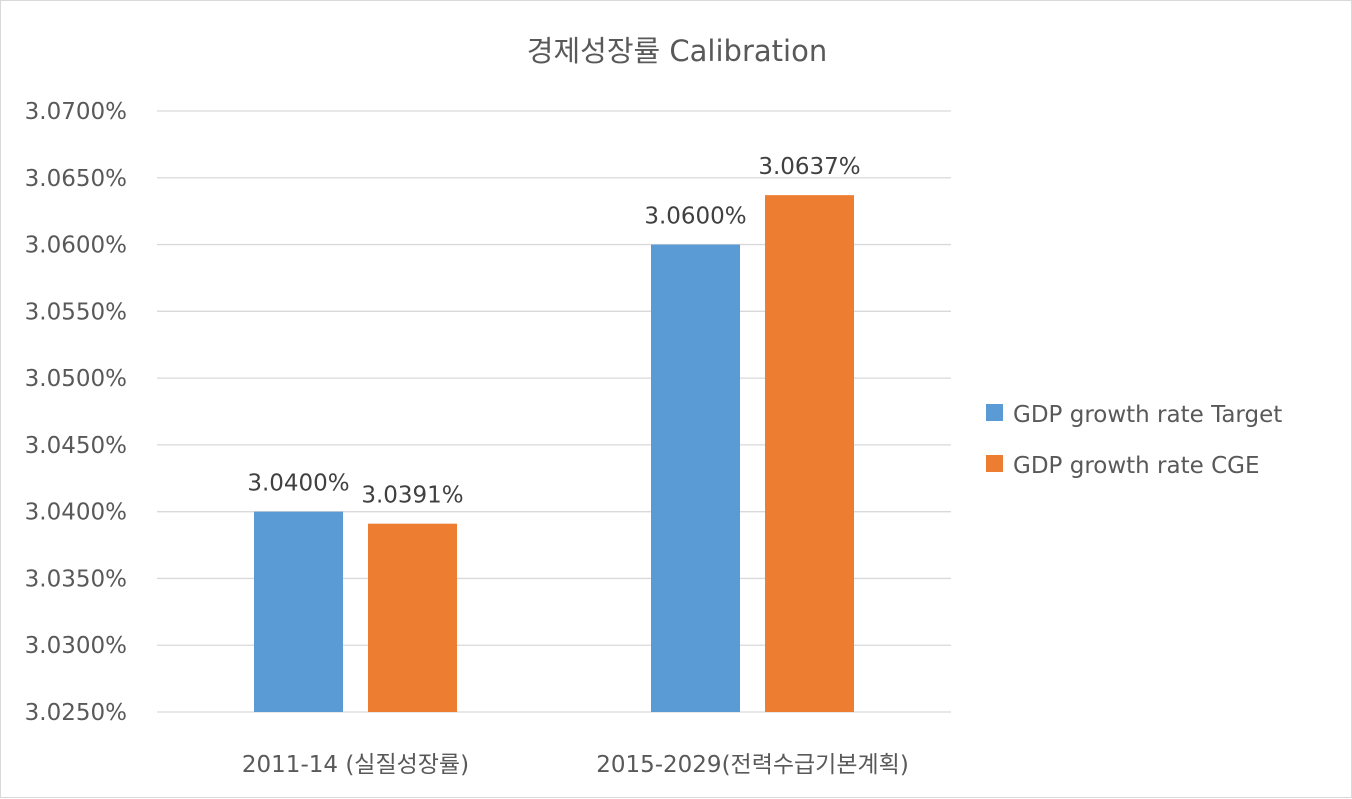 The image size is (1352, 799). I want to click on data-label: 3.0637%, so click(809, 167).